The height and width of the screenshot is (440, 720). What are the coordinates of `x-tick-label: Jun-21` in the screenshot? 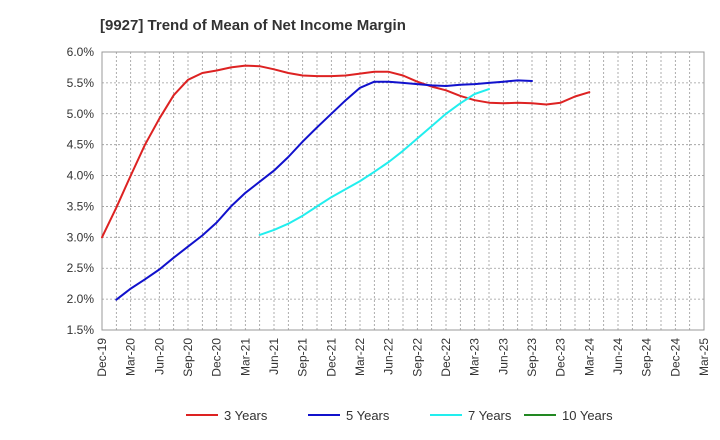 It's located at (274, 356).